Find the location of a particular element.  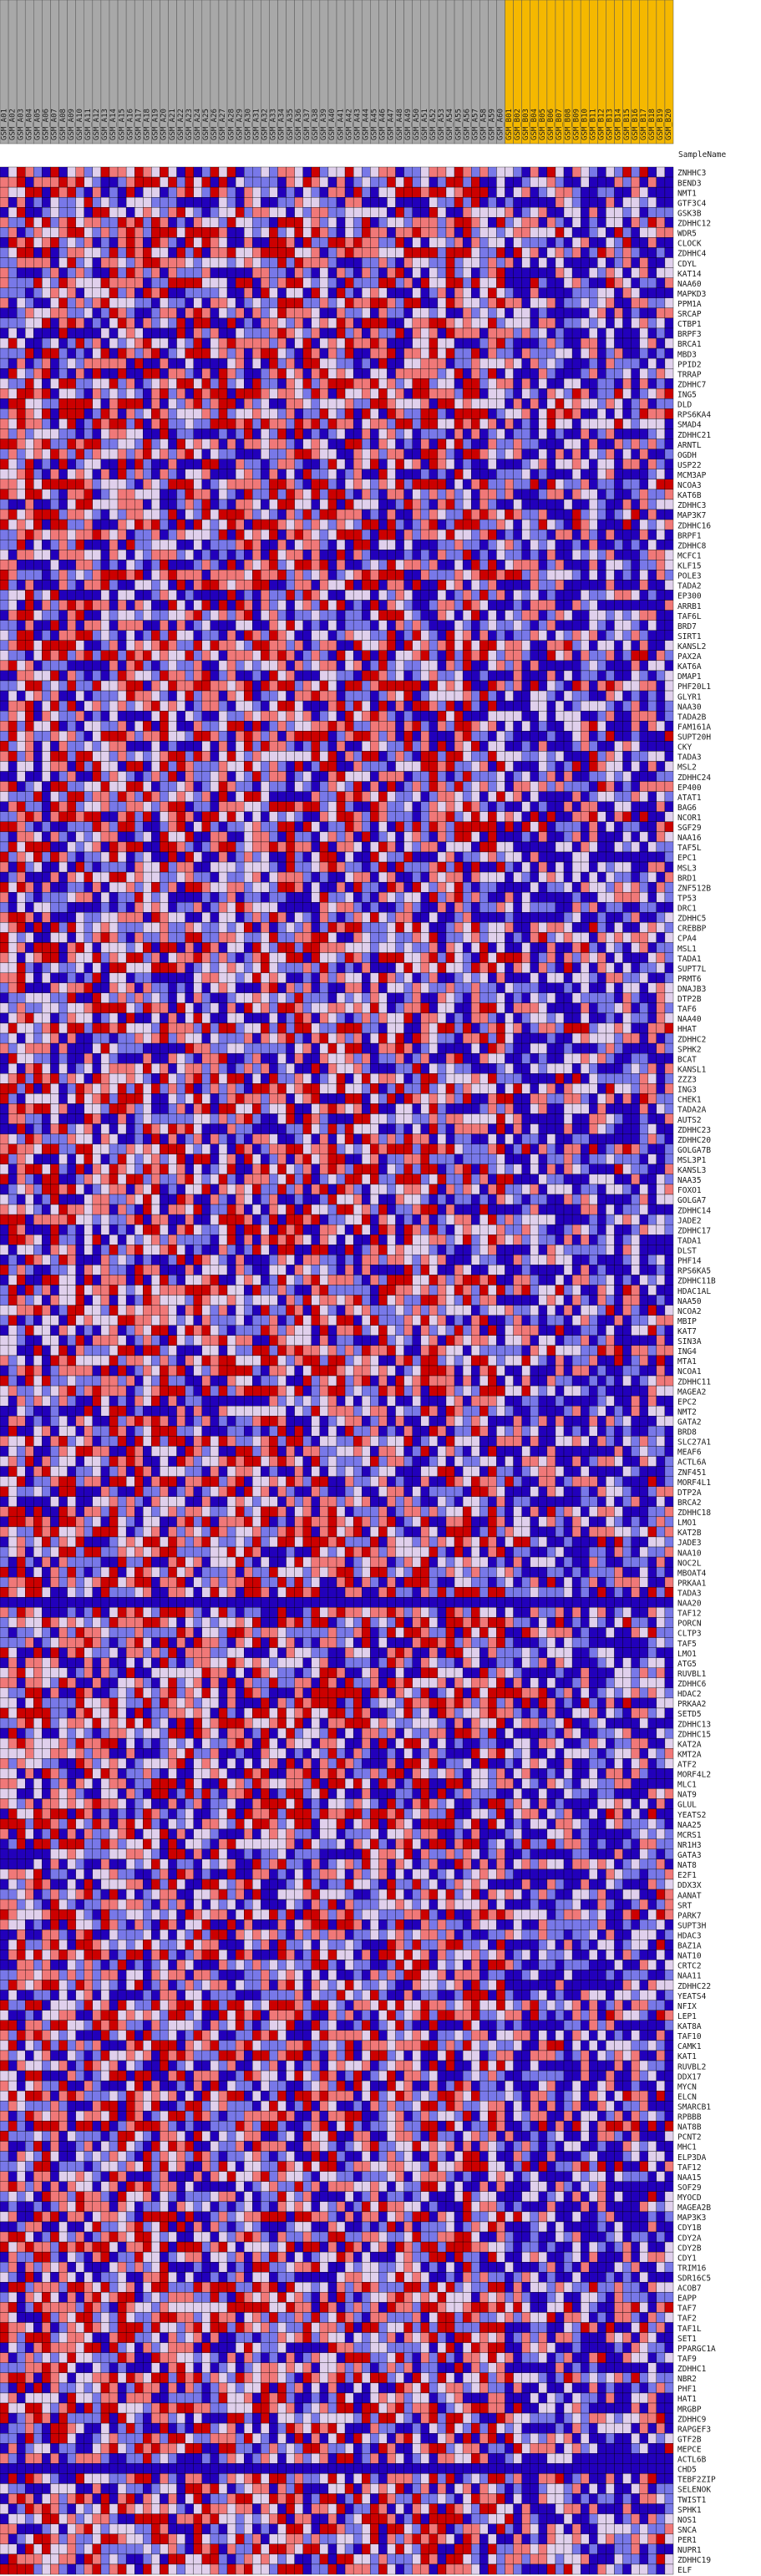

column-label: GSM_A29 is located at coordinates (240, 124).